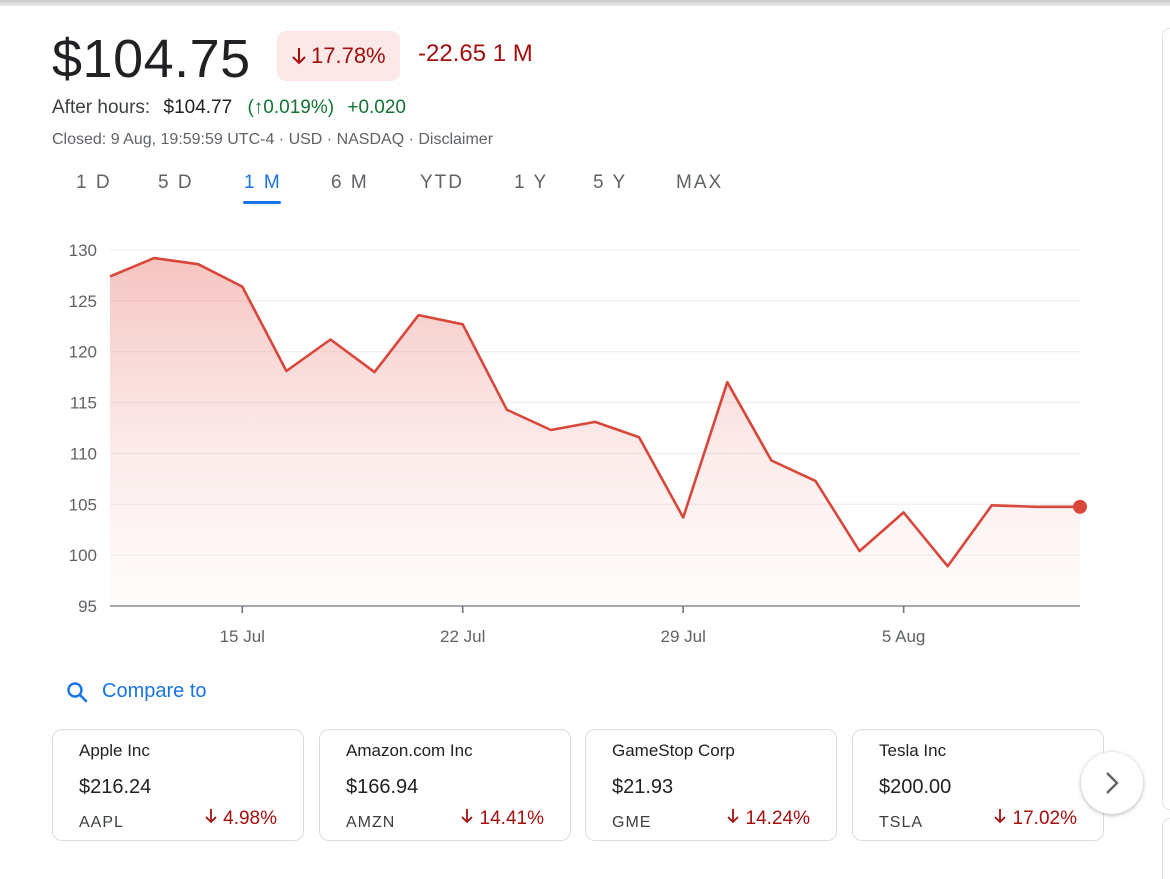  I want to click on card-change: 4.98%, so click(240, 819).